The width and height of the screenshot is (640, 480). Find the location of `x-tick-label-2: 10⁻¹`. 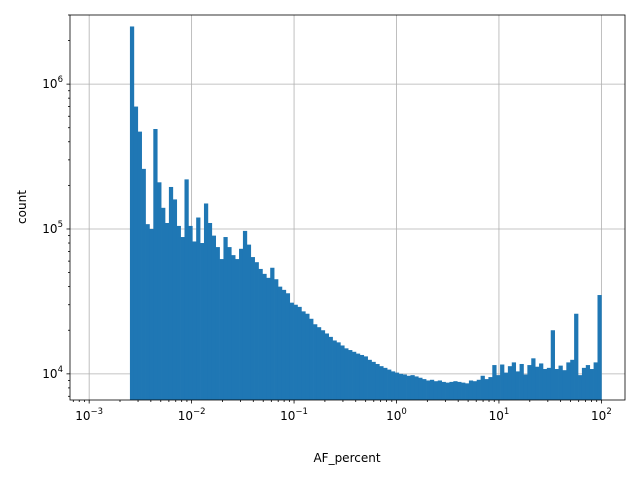

x-tick-label-2: 10⁻¹ is located at coordinates (294, 415).